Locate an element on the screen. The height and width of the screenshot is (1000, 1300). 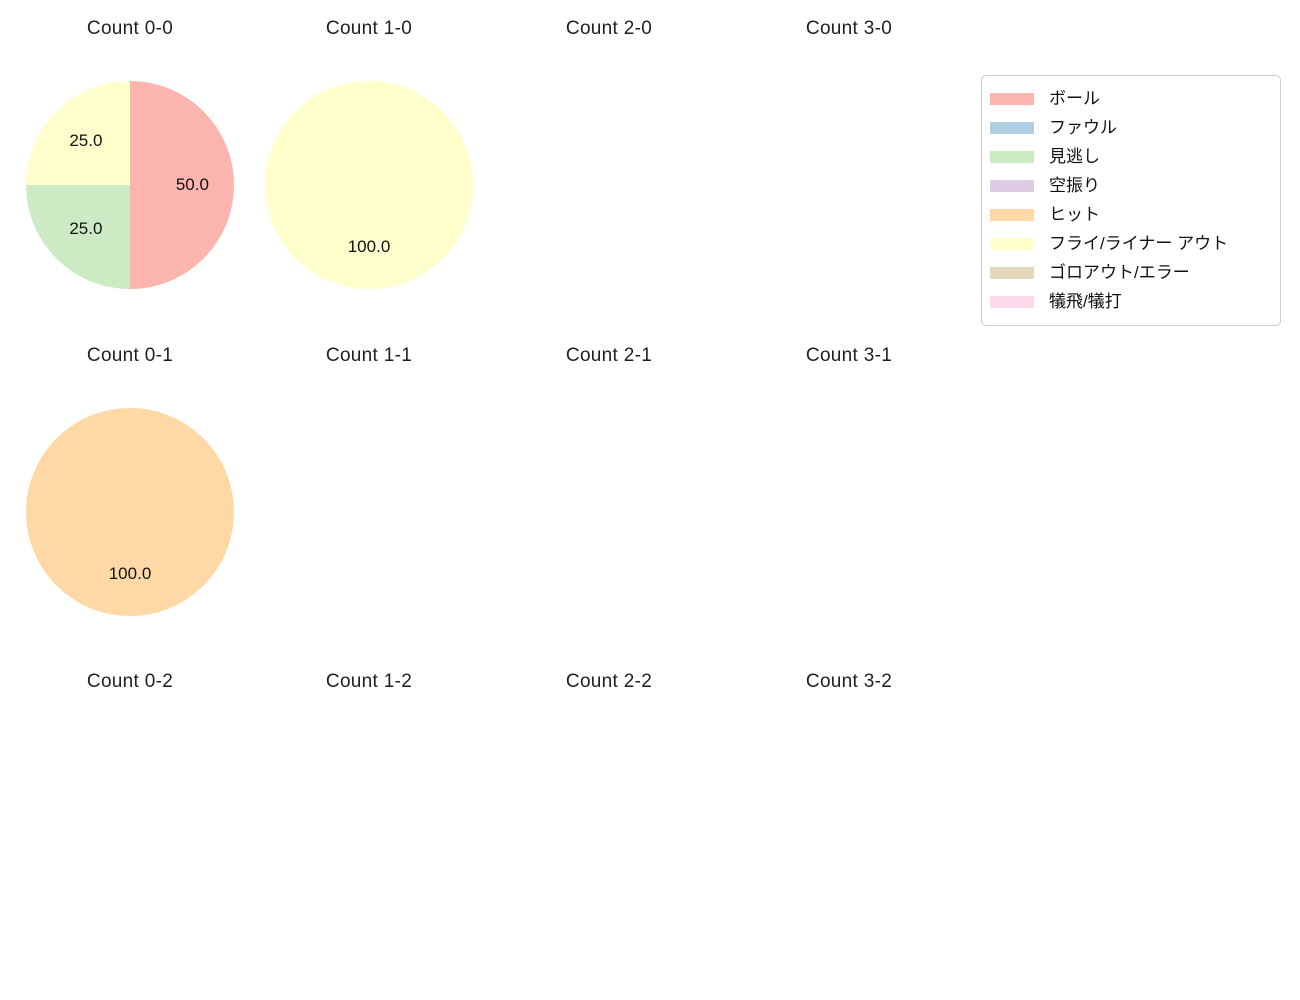
legend-item-foul: ファウル is located at coordinates (1129, 128).